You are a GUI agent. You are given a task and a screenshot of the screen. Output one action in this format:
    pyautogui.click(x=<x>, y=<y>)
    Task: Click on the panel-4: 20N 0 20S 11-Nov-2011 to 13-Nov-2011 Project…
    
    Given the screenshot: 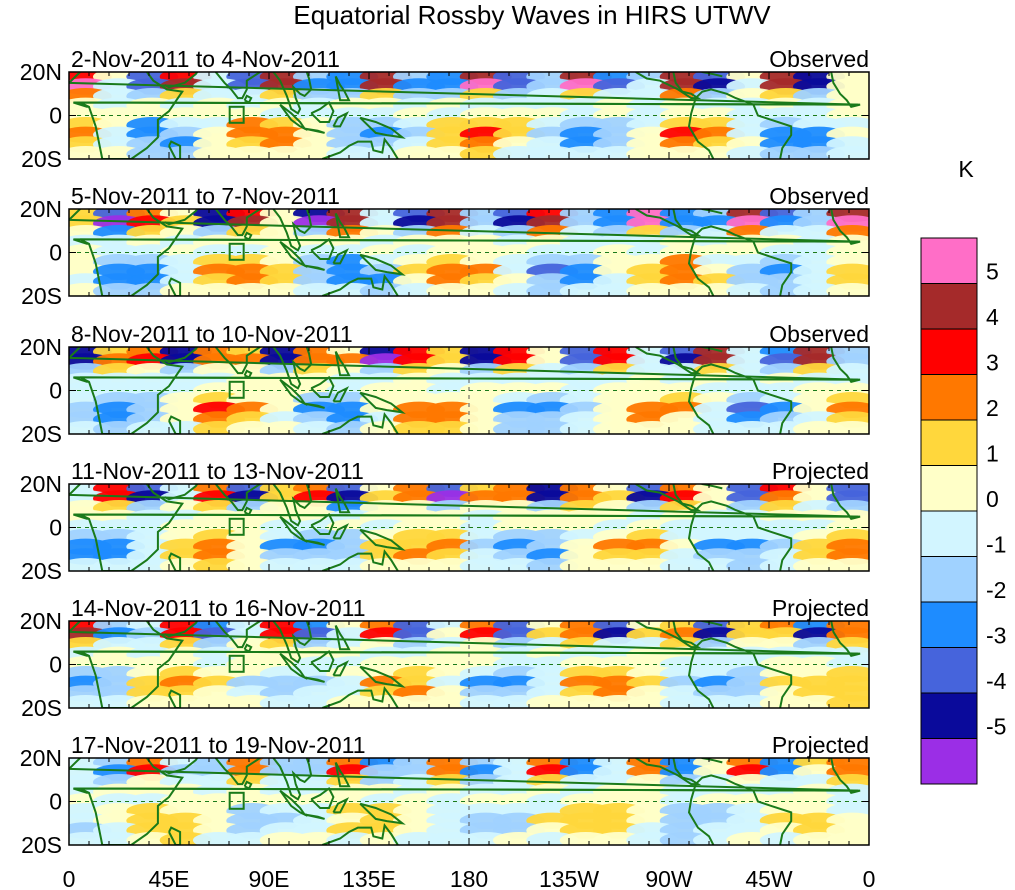 What is the action you would take?
    pyautogui.click(x=445, y=521)
    